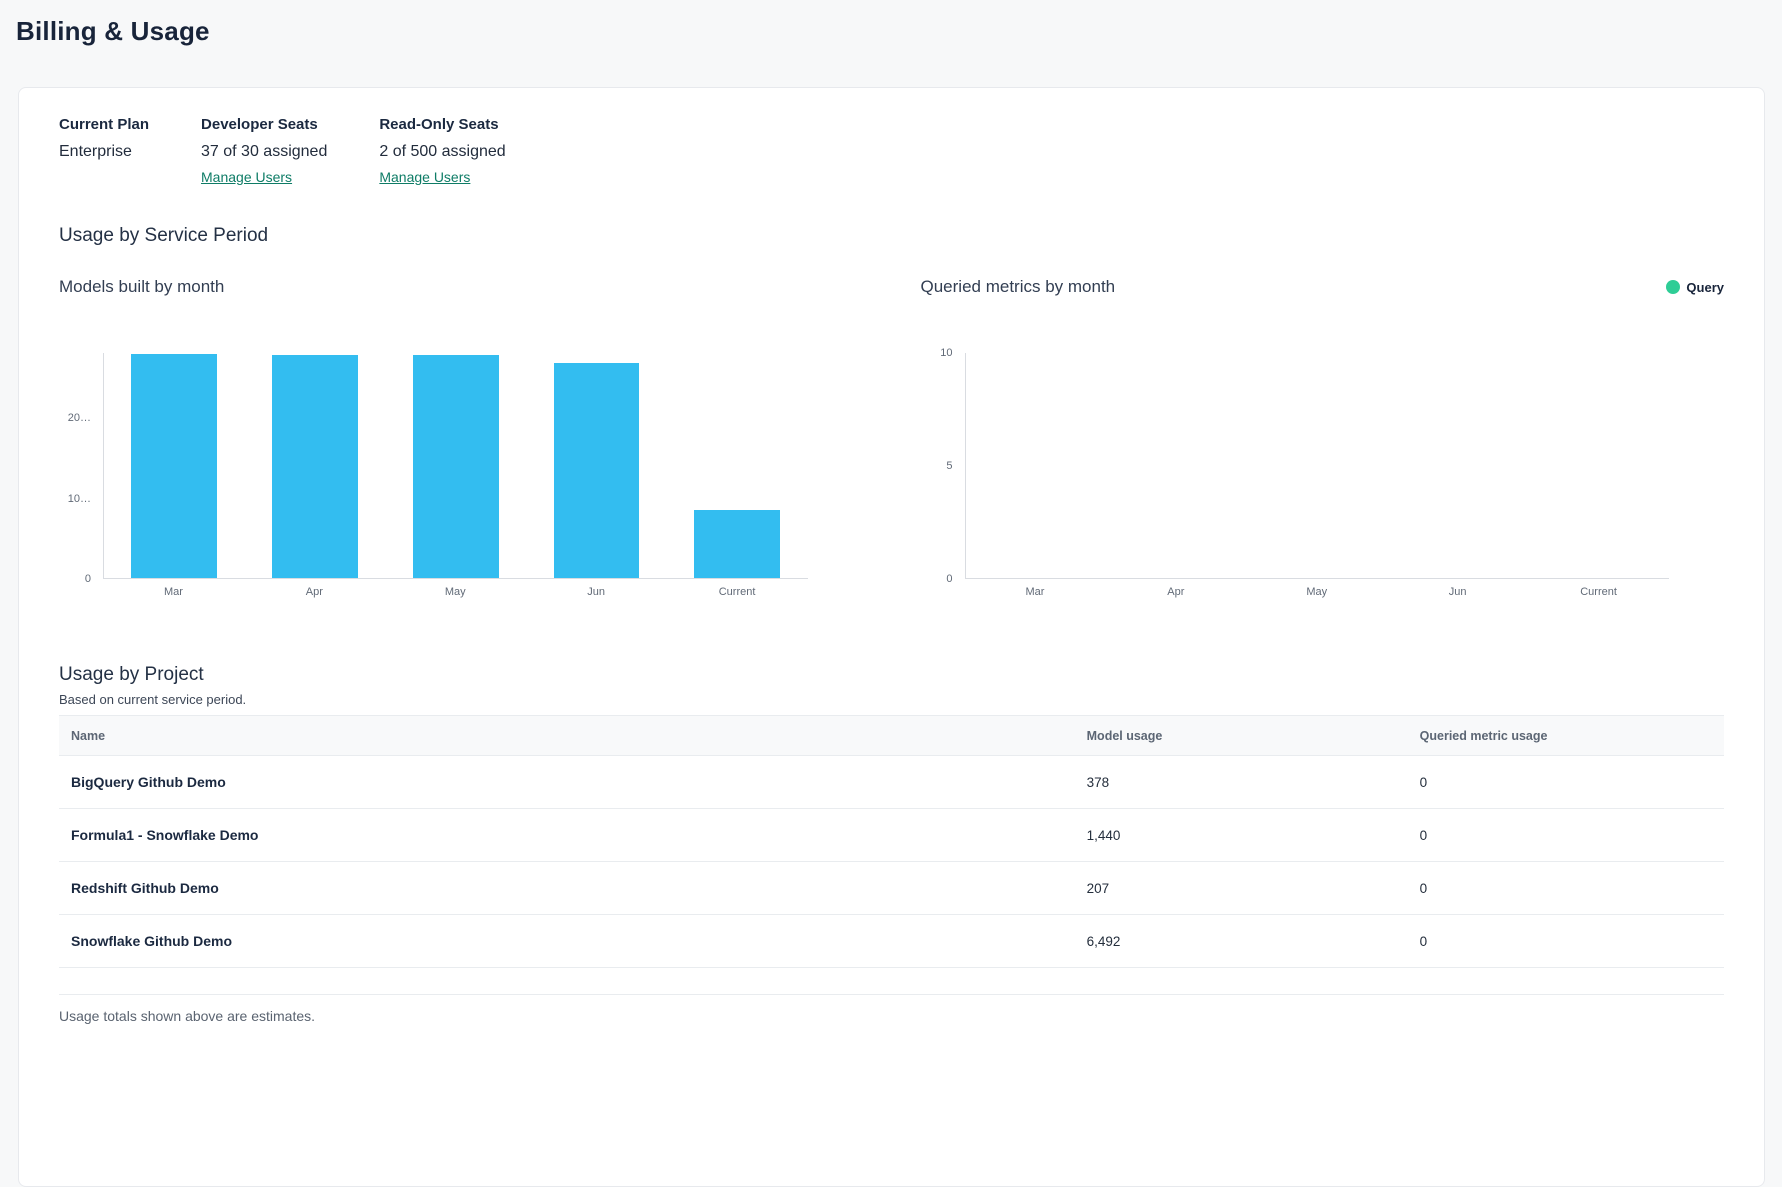 The height and width of the screenshot is (1187, 1782). I want to click on project-name-cell: Snowflake Github Demo, so click(152, 941).